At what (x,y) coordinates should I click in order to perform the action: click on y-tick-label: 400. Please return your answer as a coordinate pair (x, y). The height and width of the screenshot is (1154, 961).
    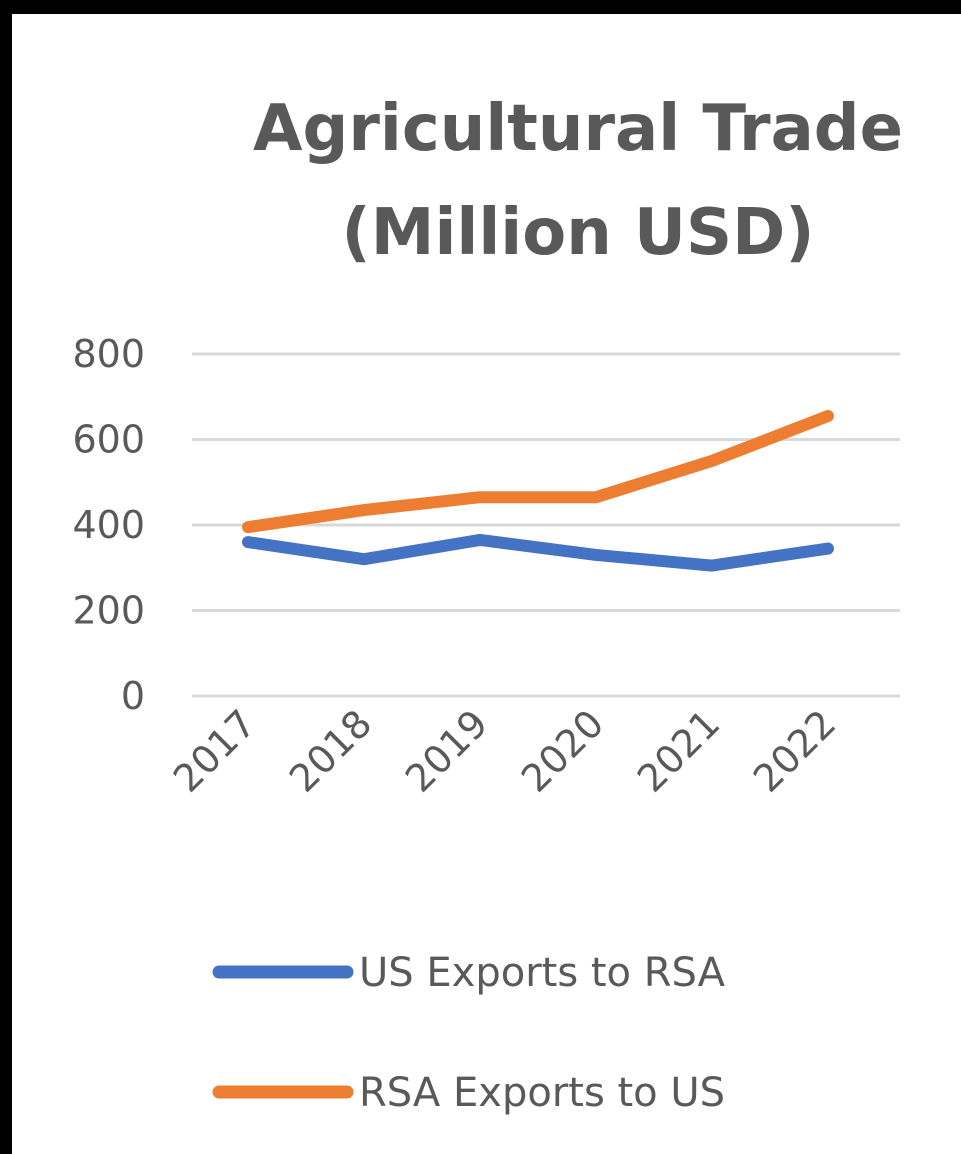
    Looking at the image, I should click on (108, 525).